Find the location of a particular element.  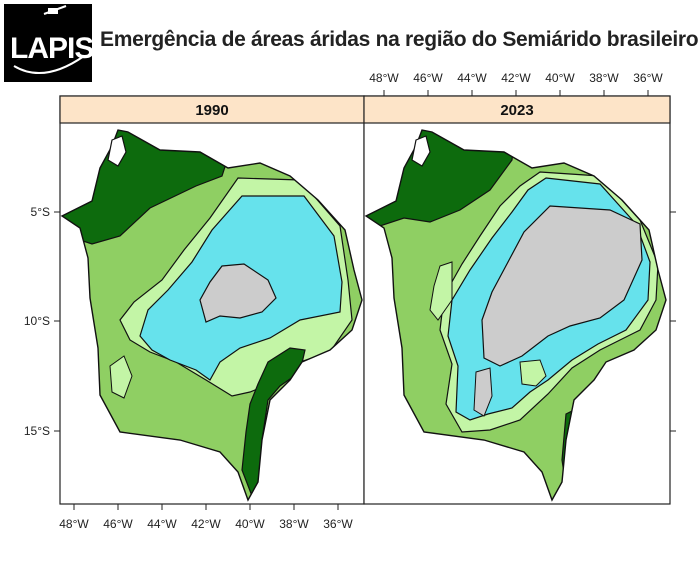

top-axis is located at coordinates (516, 93).